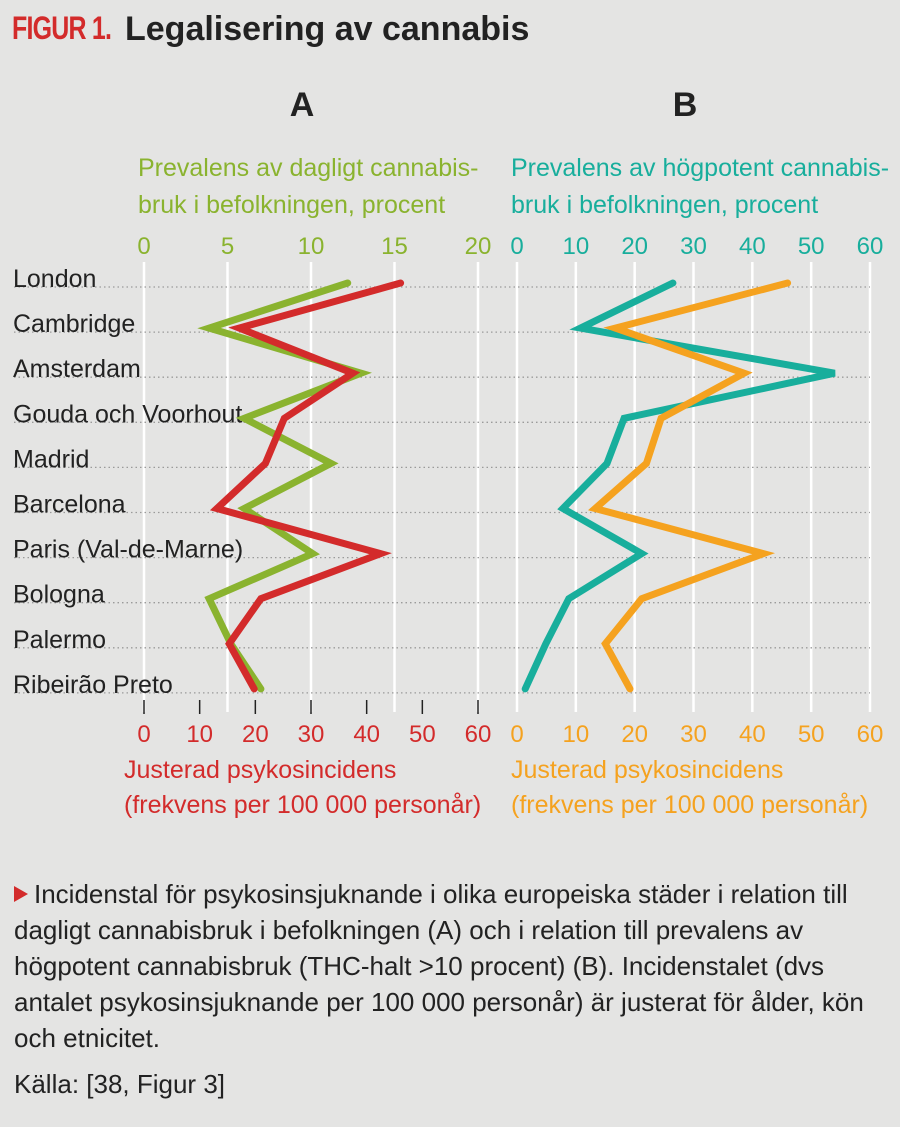  What do you see at coordinates (62, 28) in the screenshot?
I see `figure-label: FIGUR 1.` at bounding box center [62, 28].